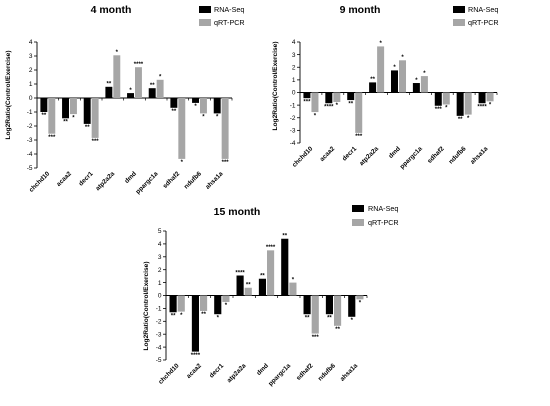 Image resolution: width=550 pixels, height=406 pixels. Describe the element at coordinates (8, 94) in the screenshot. I see `y-axis-label: Log2Ratio(Control/Exercise)` at that location.